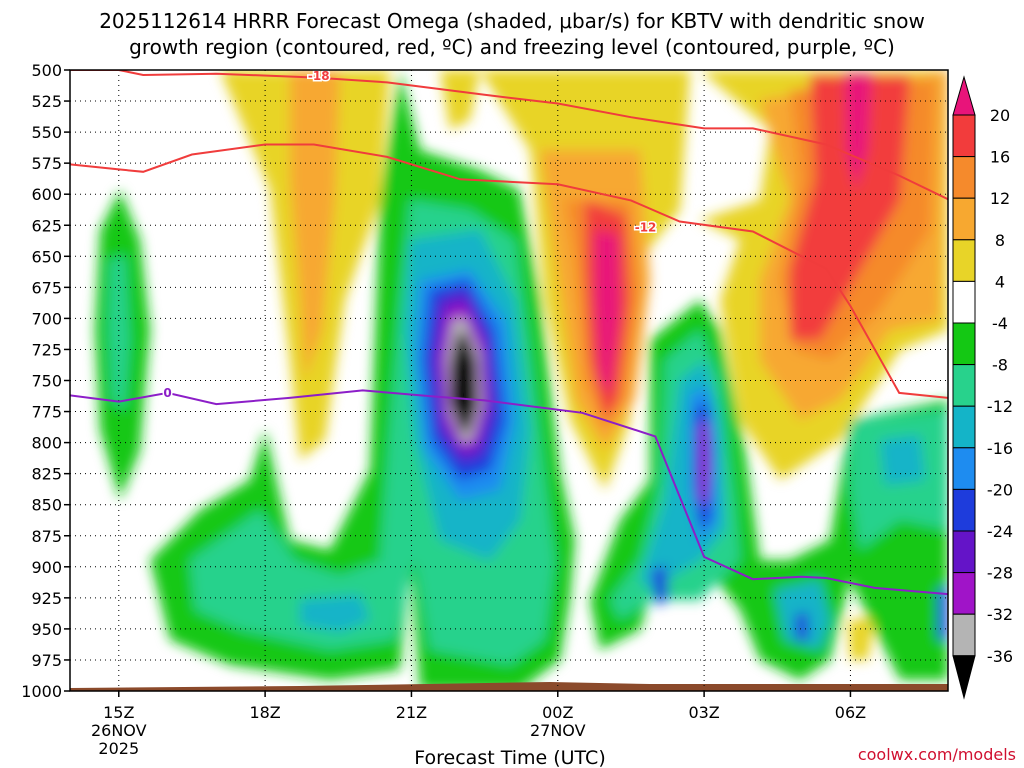 The image size is (1024, 768). Describe the element at coordinates (46, 598) in the screenshot. I see `y-tick-label: 925` at that location.